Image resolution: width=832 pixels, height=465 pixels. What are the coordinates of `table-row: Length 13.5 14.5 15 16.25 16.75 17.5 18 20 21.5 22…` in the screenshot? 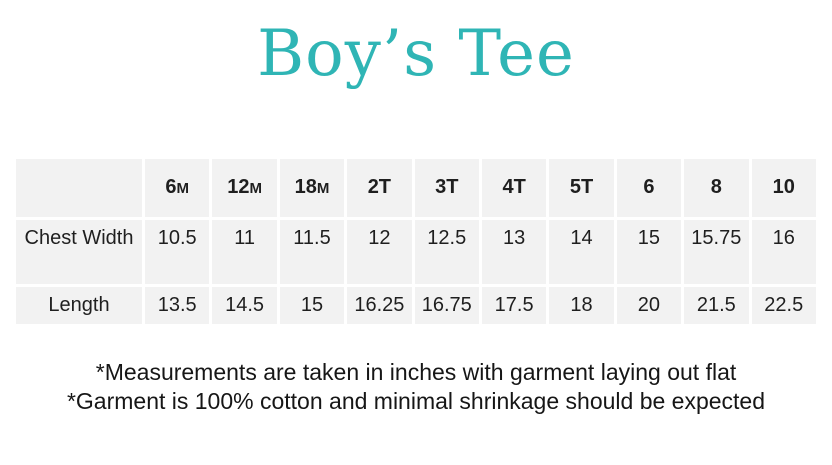 It's located at (416, 305).